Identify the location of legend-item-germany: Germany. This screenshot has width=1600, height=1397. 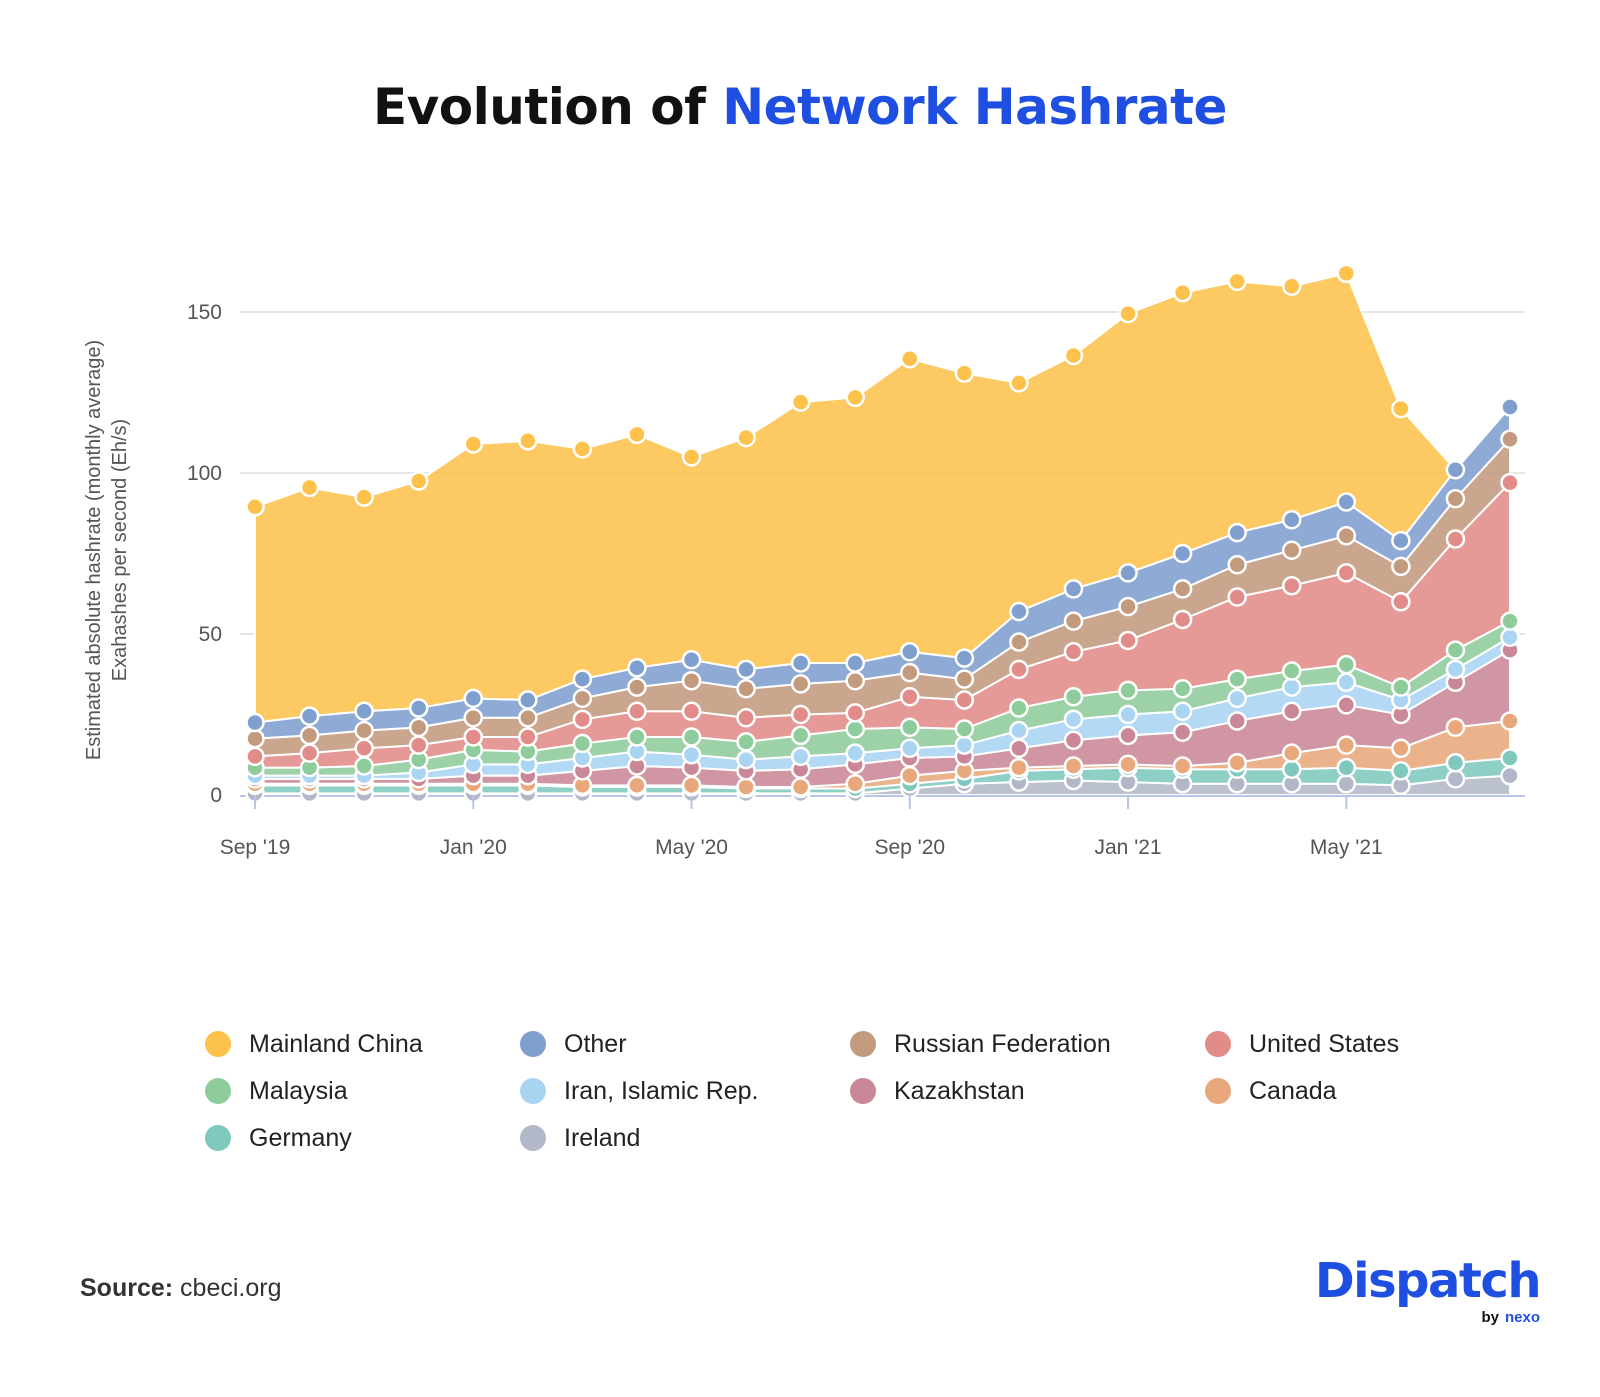
(362, 1138).